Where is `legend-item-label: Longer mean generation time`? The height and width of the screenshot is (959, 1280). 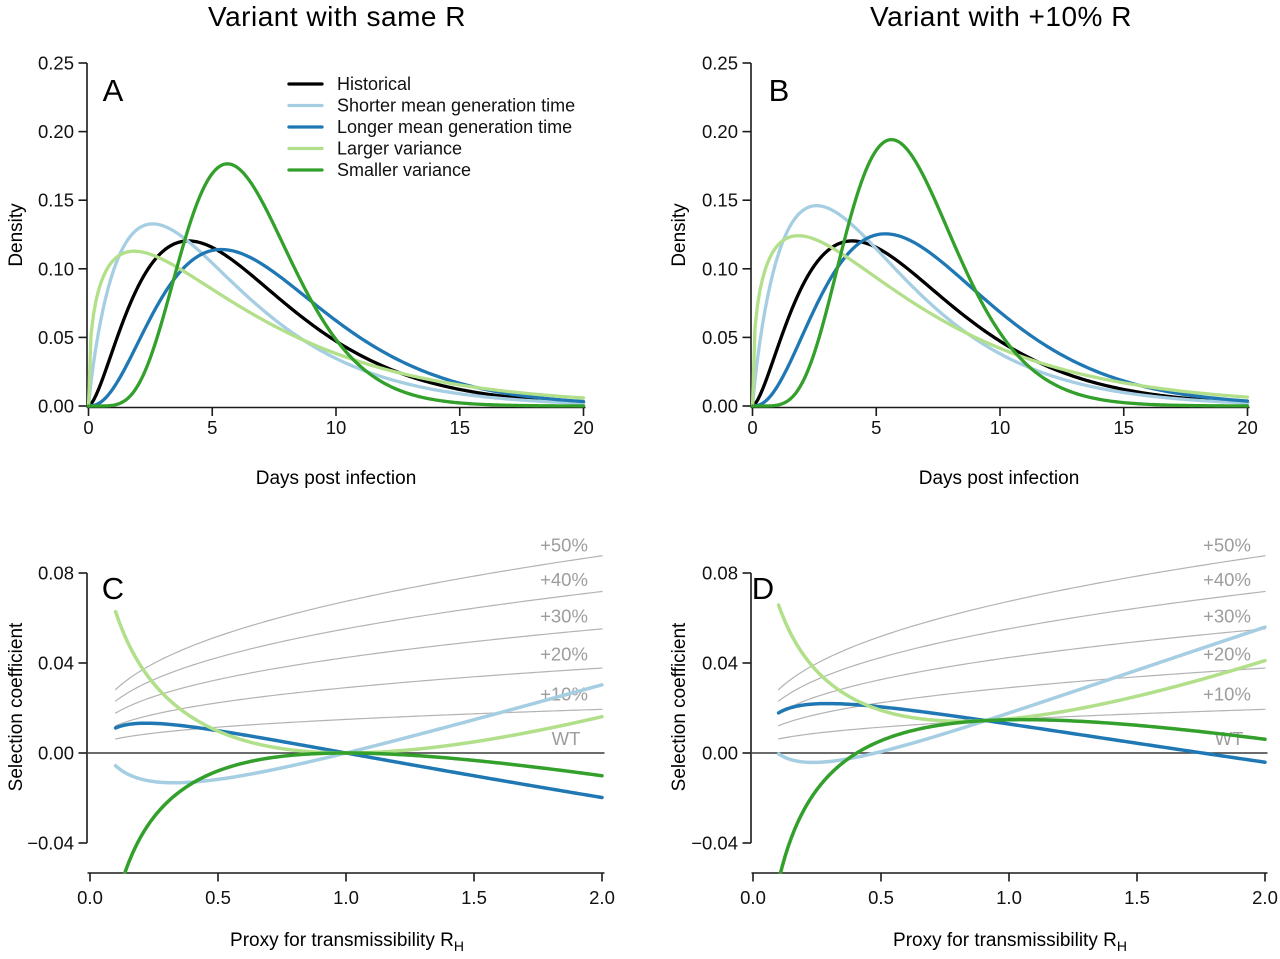 legend-item-label: Longer mean generation time is located at coordinates (454, 127).